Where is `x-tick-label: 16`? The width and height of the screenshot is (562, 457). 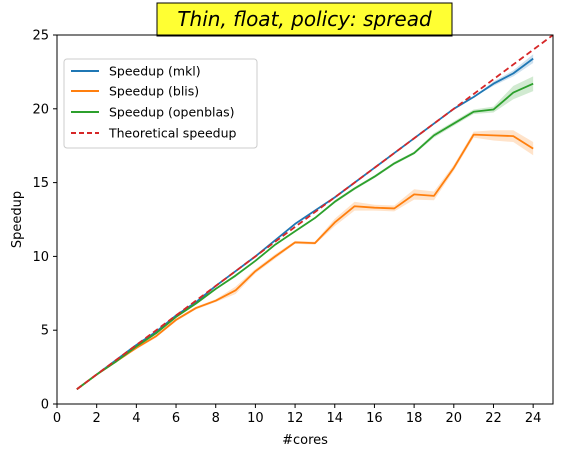
x-tick-label: 16 is located at coordinates (374, 418).